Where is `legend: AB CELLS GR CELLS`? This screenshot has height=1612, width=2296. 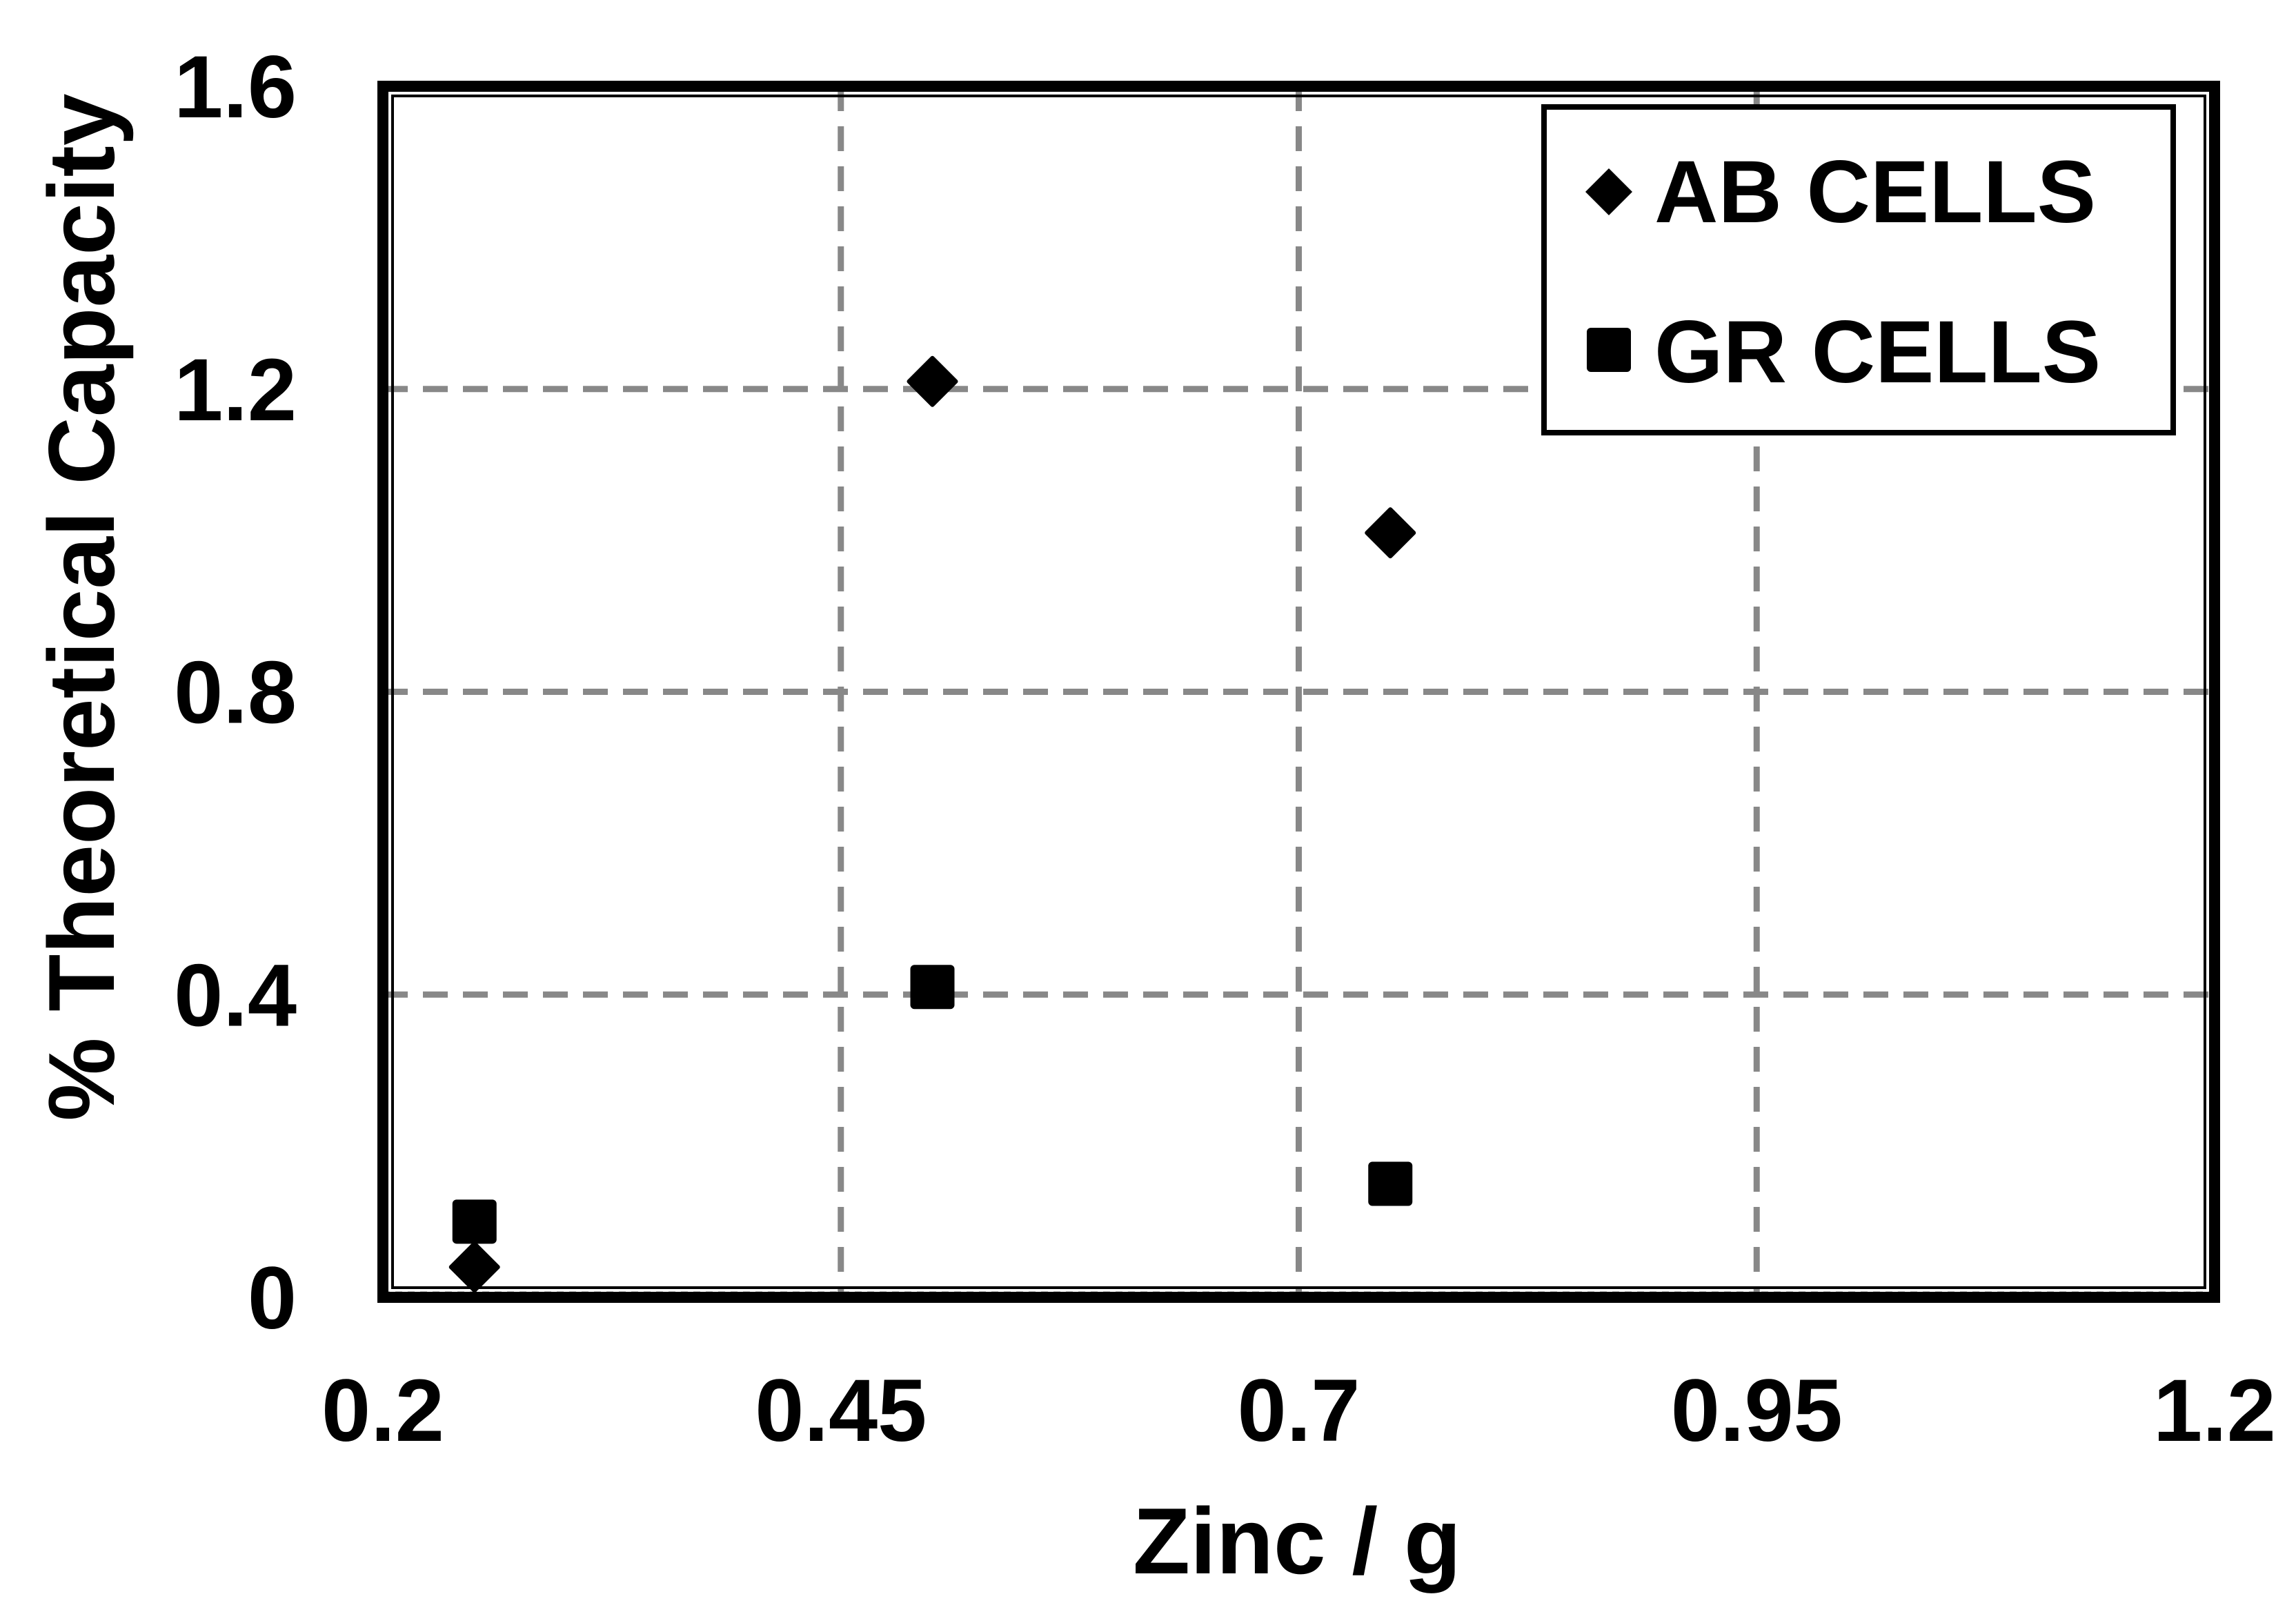
legend: AB CELLS GR CELLS is located at coordinates (1858, 269).